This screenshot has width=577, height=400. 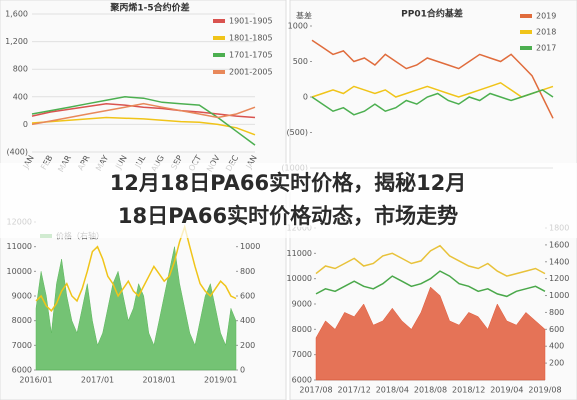 I want to click on y2-tick-label: 1600, so click(x=559, y=244).